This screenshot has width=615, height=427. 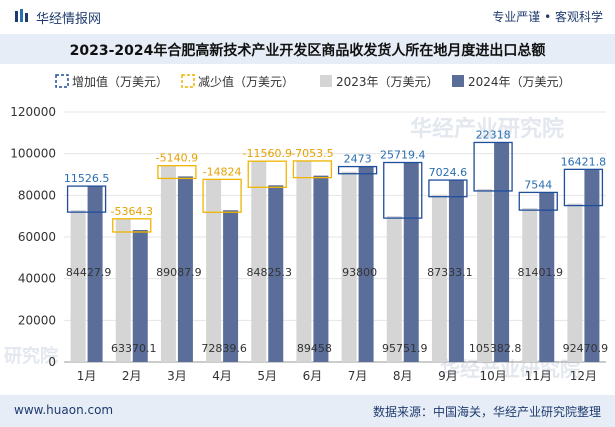 What do you see at coordinates (492, 376) in the screenshot?
I see `x-tick-label: 10月` at bounding box center [492, 376].